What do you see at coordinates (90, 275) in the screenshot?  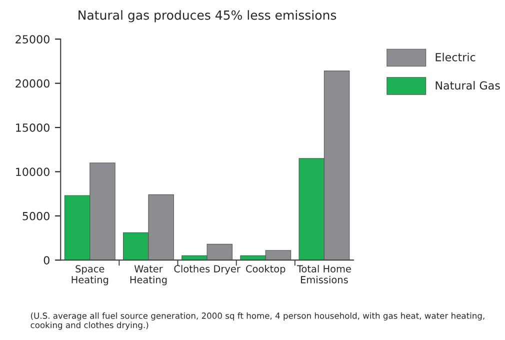 I see `x-tick-label: Space Heating` at bounding box center [90, 275].